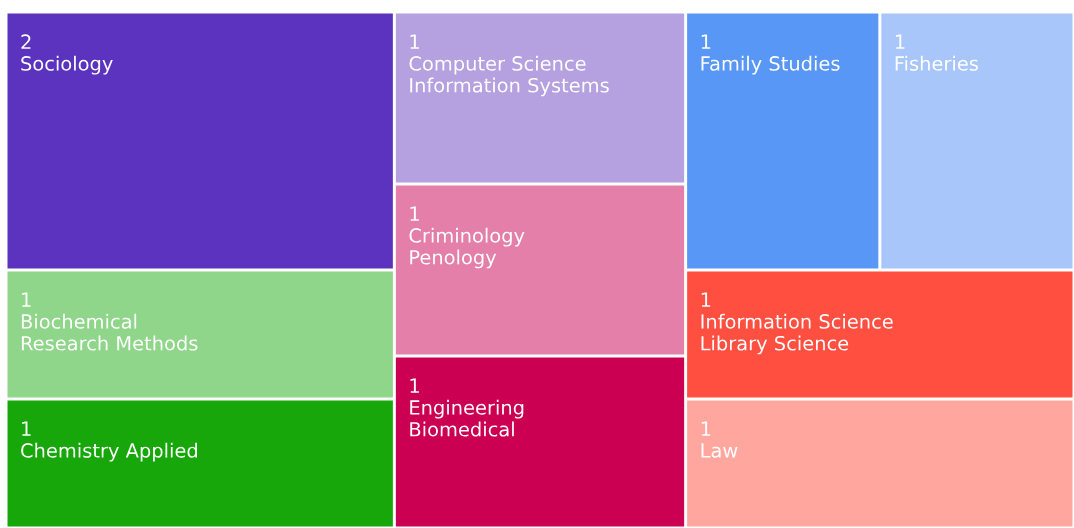 Image resolution: width=1074 pixels, height=528 pixels. What do you see at coordinates (509, 76) in the screenshot?
I see `category-label: Computer Science Information Systems` at bounding box center [509, 76].